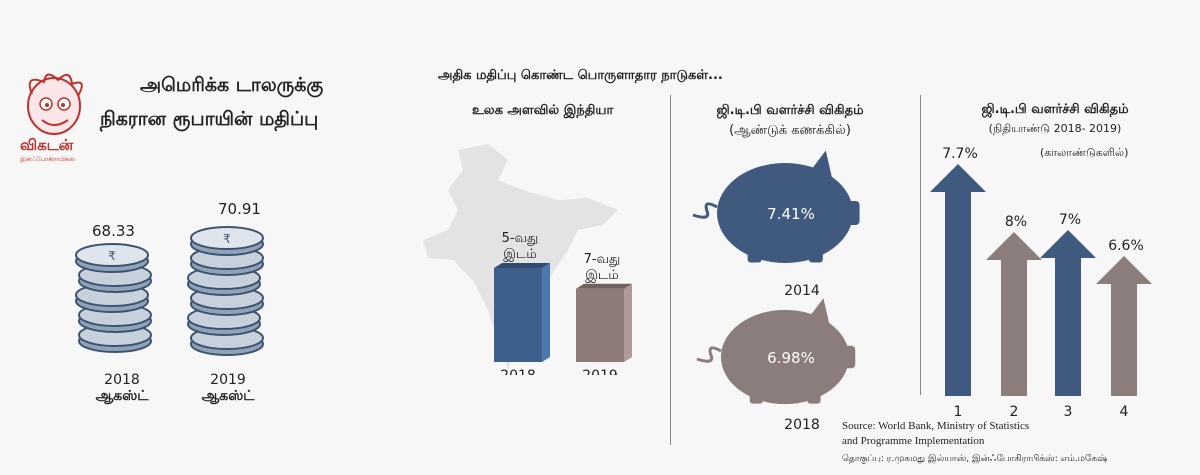  What do you see at coordinates (113, 298) in the screenshot?
I see `coin-stack-2018-icon: ₹` at bounding box center [113, 298].